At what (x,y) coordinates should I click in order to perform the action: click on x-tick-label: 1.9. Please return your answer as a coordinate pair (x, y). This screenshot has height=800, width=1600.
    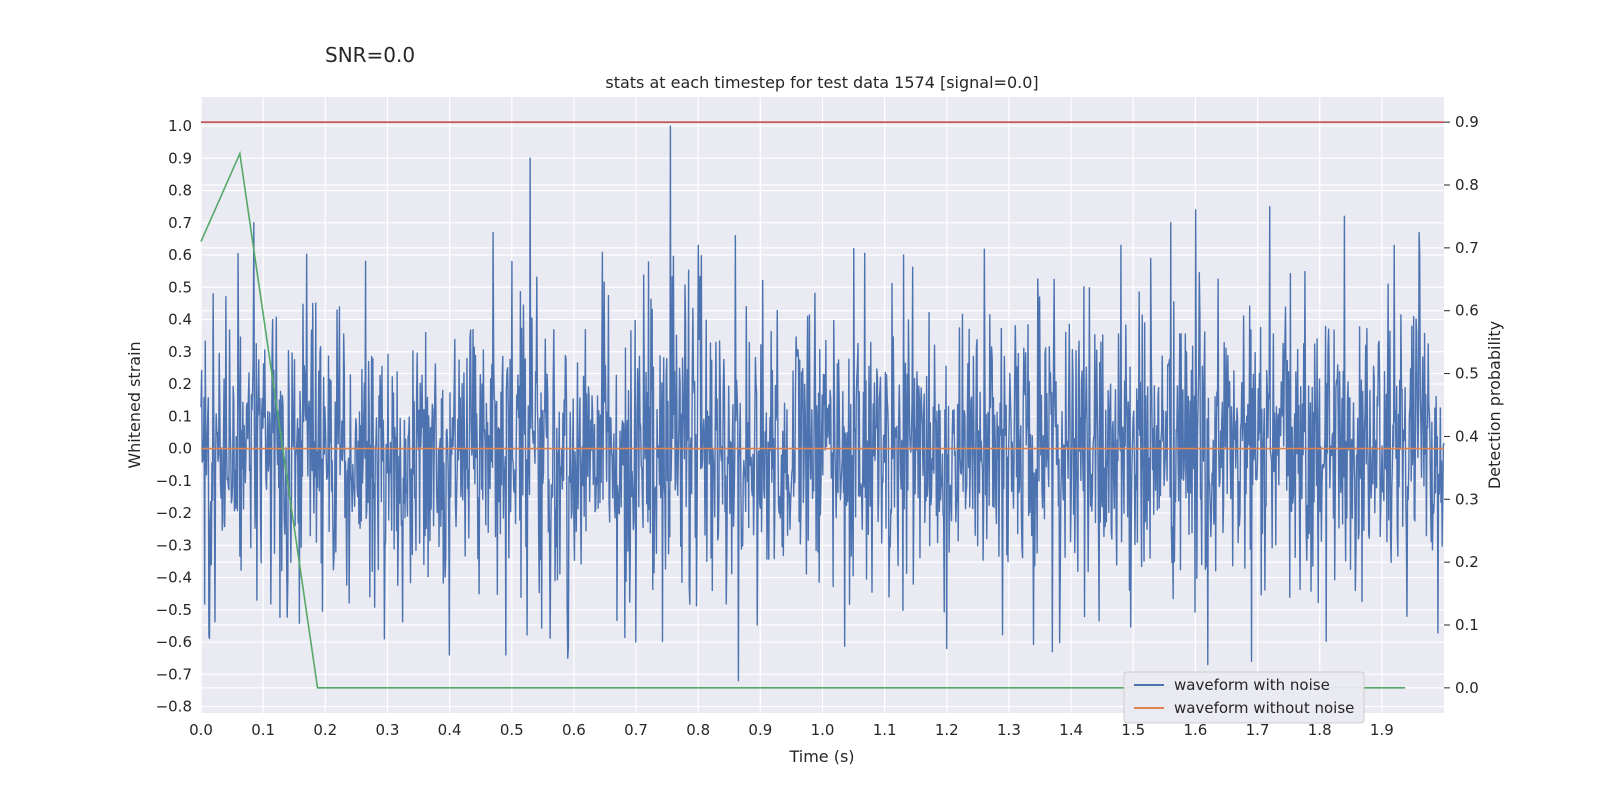
    Looking at the image, I should click on (1382, 730).